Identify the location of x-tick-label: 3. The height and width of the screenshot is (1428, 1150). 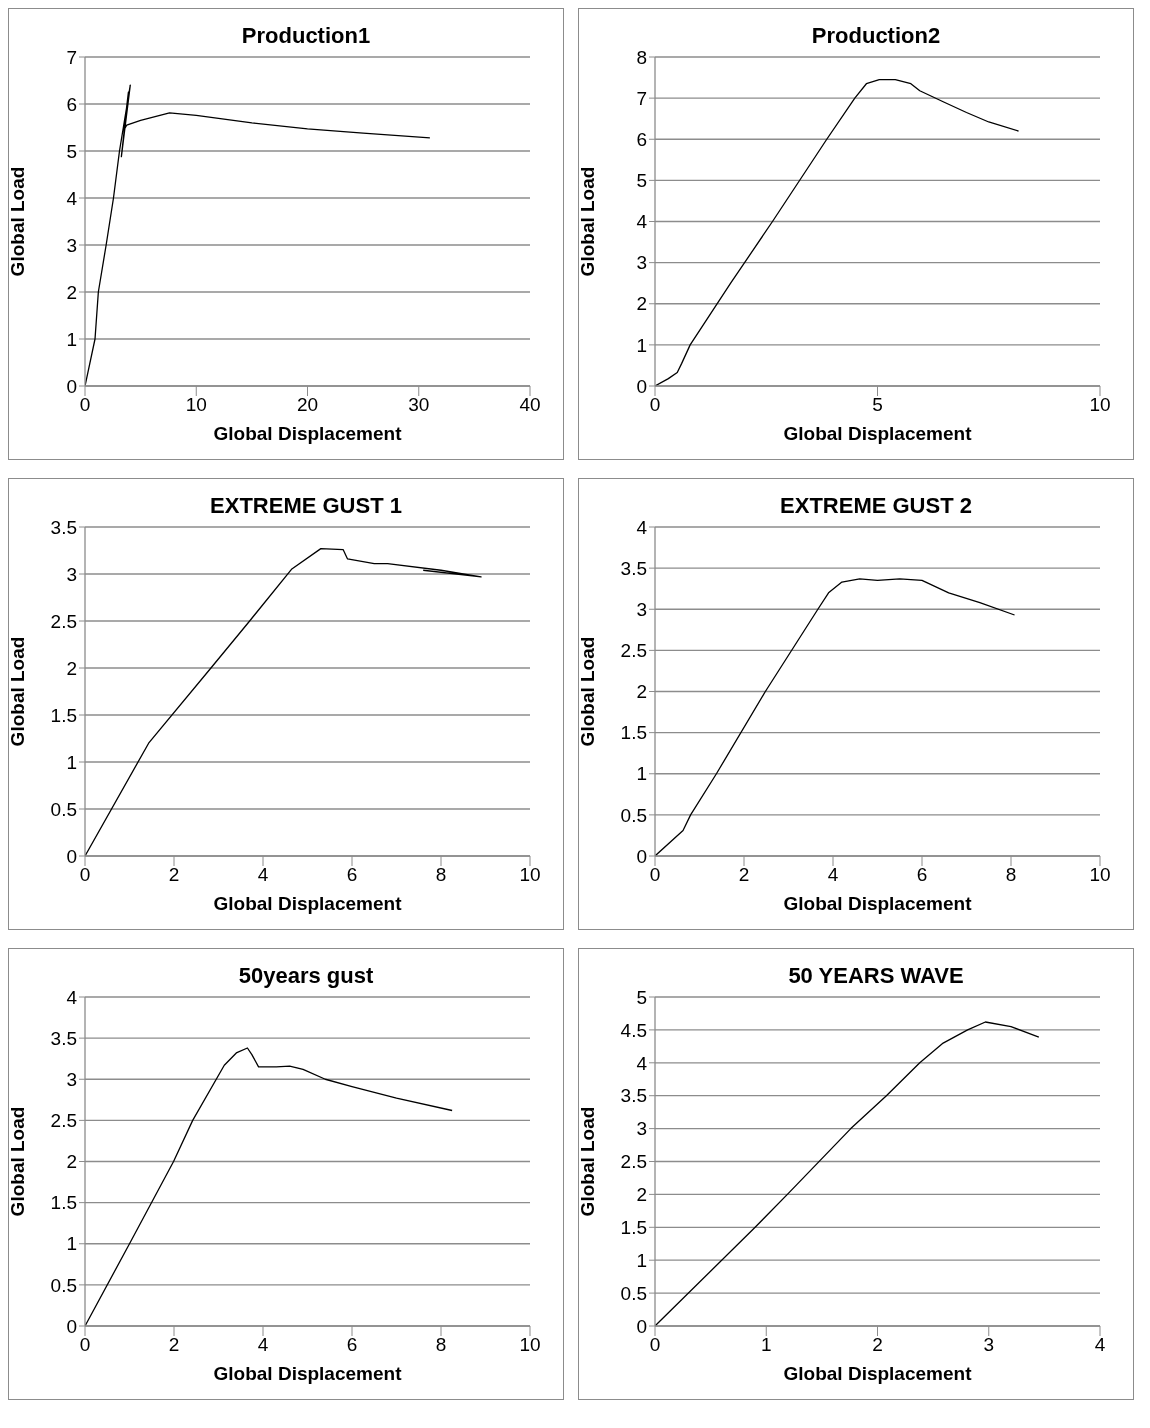
(989, 1345).